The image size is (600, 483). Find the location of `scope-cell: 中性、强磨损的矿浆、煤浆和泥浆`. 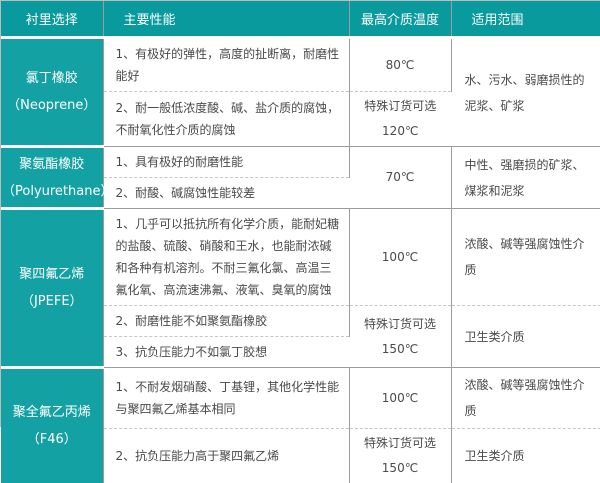

scope-cell: 中性、强磨损的矿浆、煤浆和泥浆 is located at coordinates (525, 178).